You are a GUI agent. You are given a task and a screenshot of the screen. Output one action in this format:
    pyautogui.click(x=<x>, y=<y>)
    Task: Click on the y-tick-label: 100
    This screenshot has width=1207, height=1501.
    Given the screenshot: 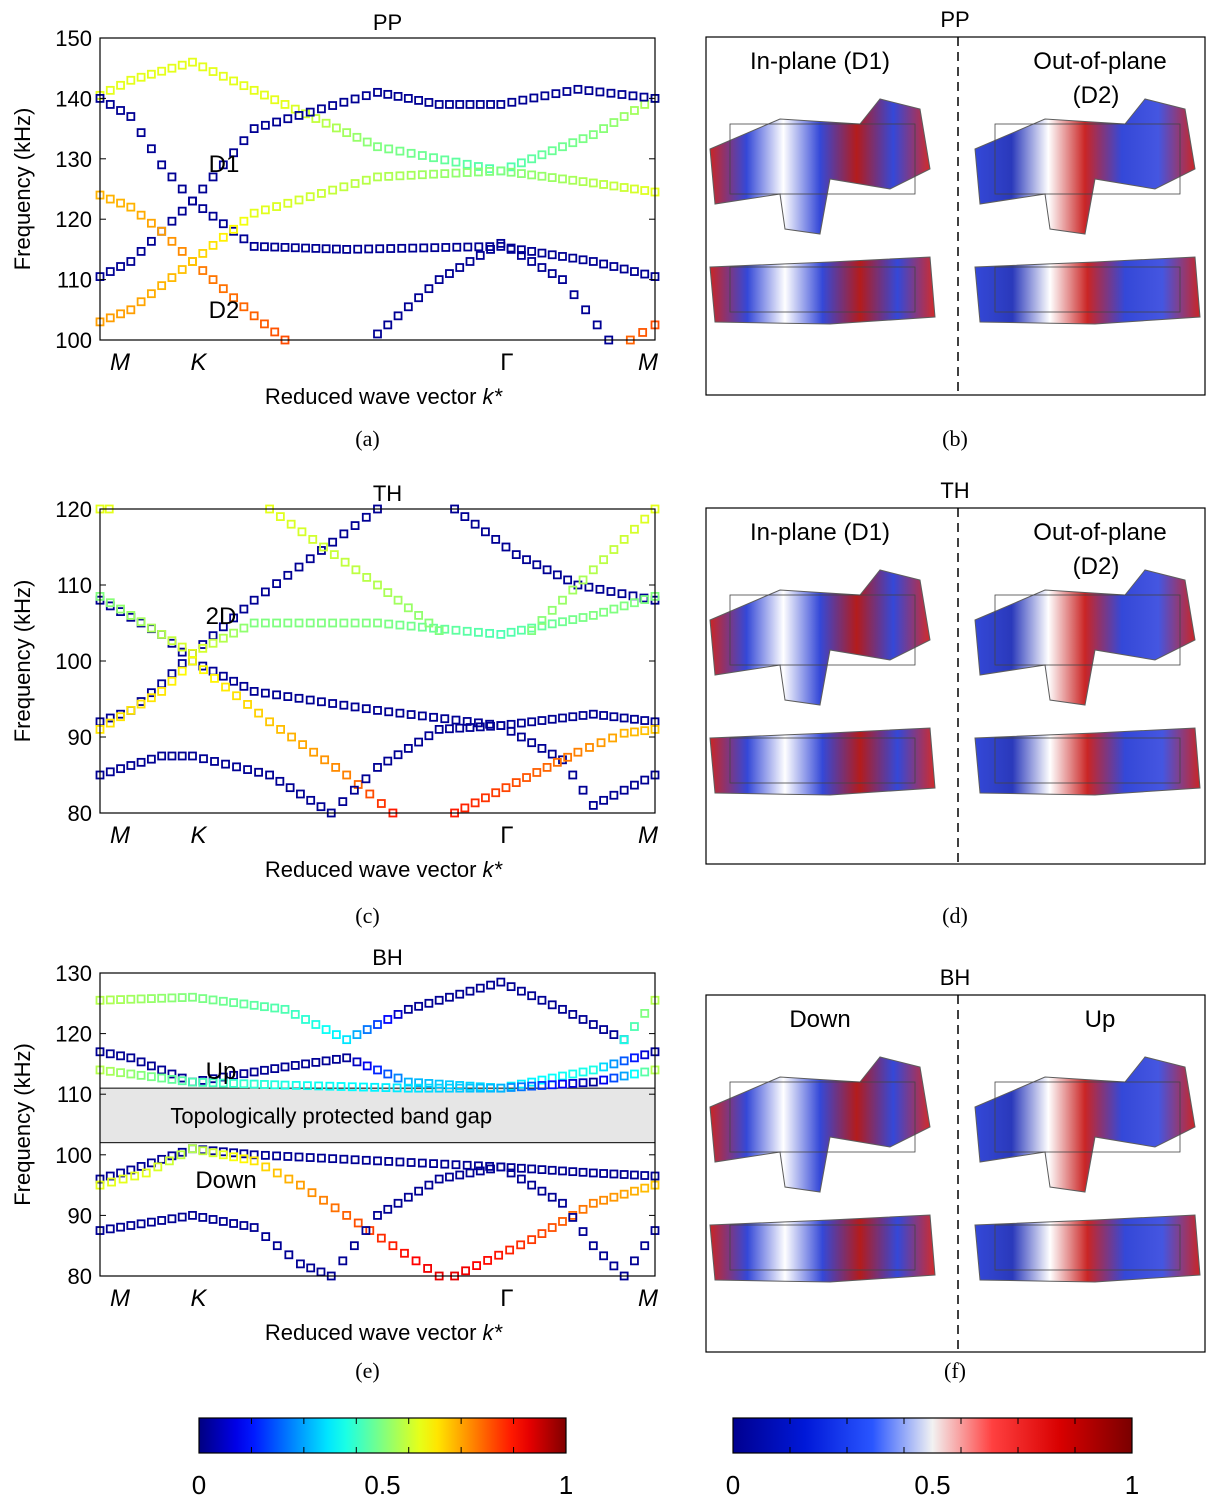 What is the action you would take?
    pyautogui.click(x=73, y=661)
    